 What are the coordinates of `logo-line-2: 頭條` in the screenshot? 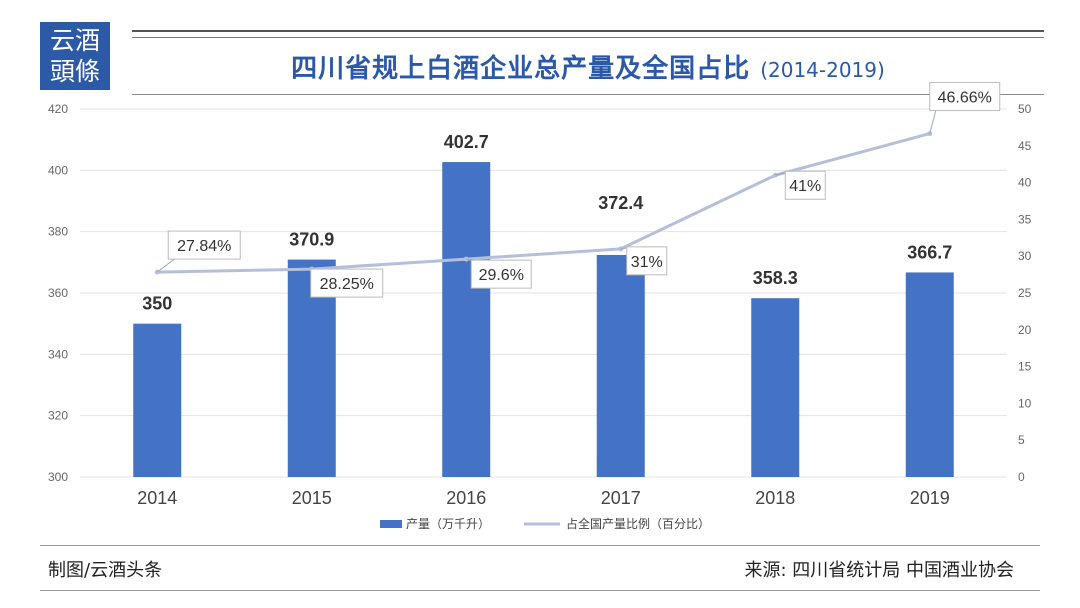 It's located at (74, 71).